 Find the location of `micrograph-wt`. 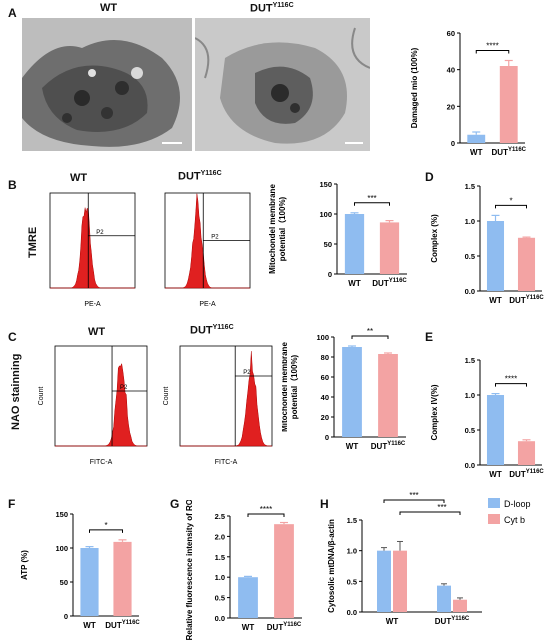

micrograph-wt is located at coordinates (107, 84).